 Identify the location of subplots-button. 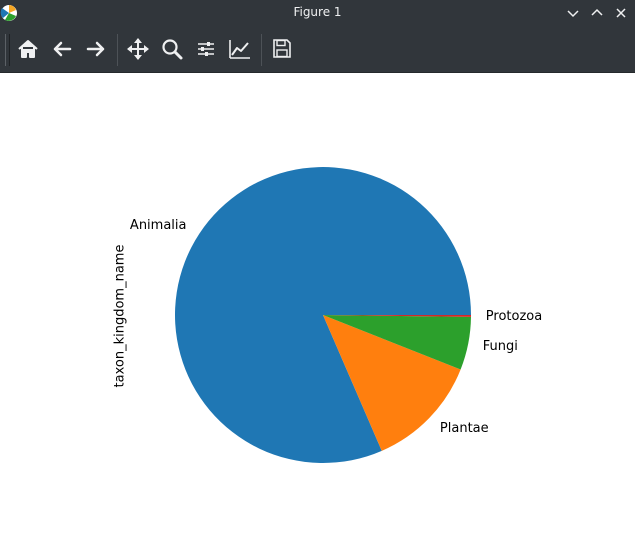
(206, 49).